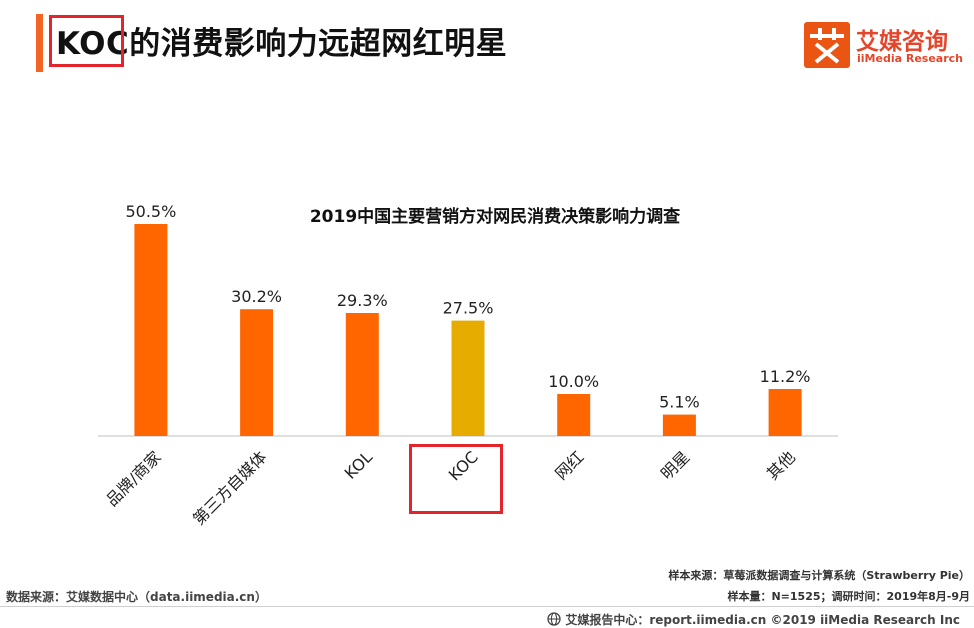  What do you see at coordinates (675, 465) in the screenshot?
I see `category-label-5: 明星` at bounding box center [675, 465].